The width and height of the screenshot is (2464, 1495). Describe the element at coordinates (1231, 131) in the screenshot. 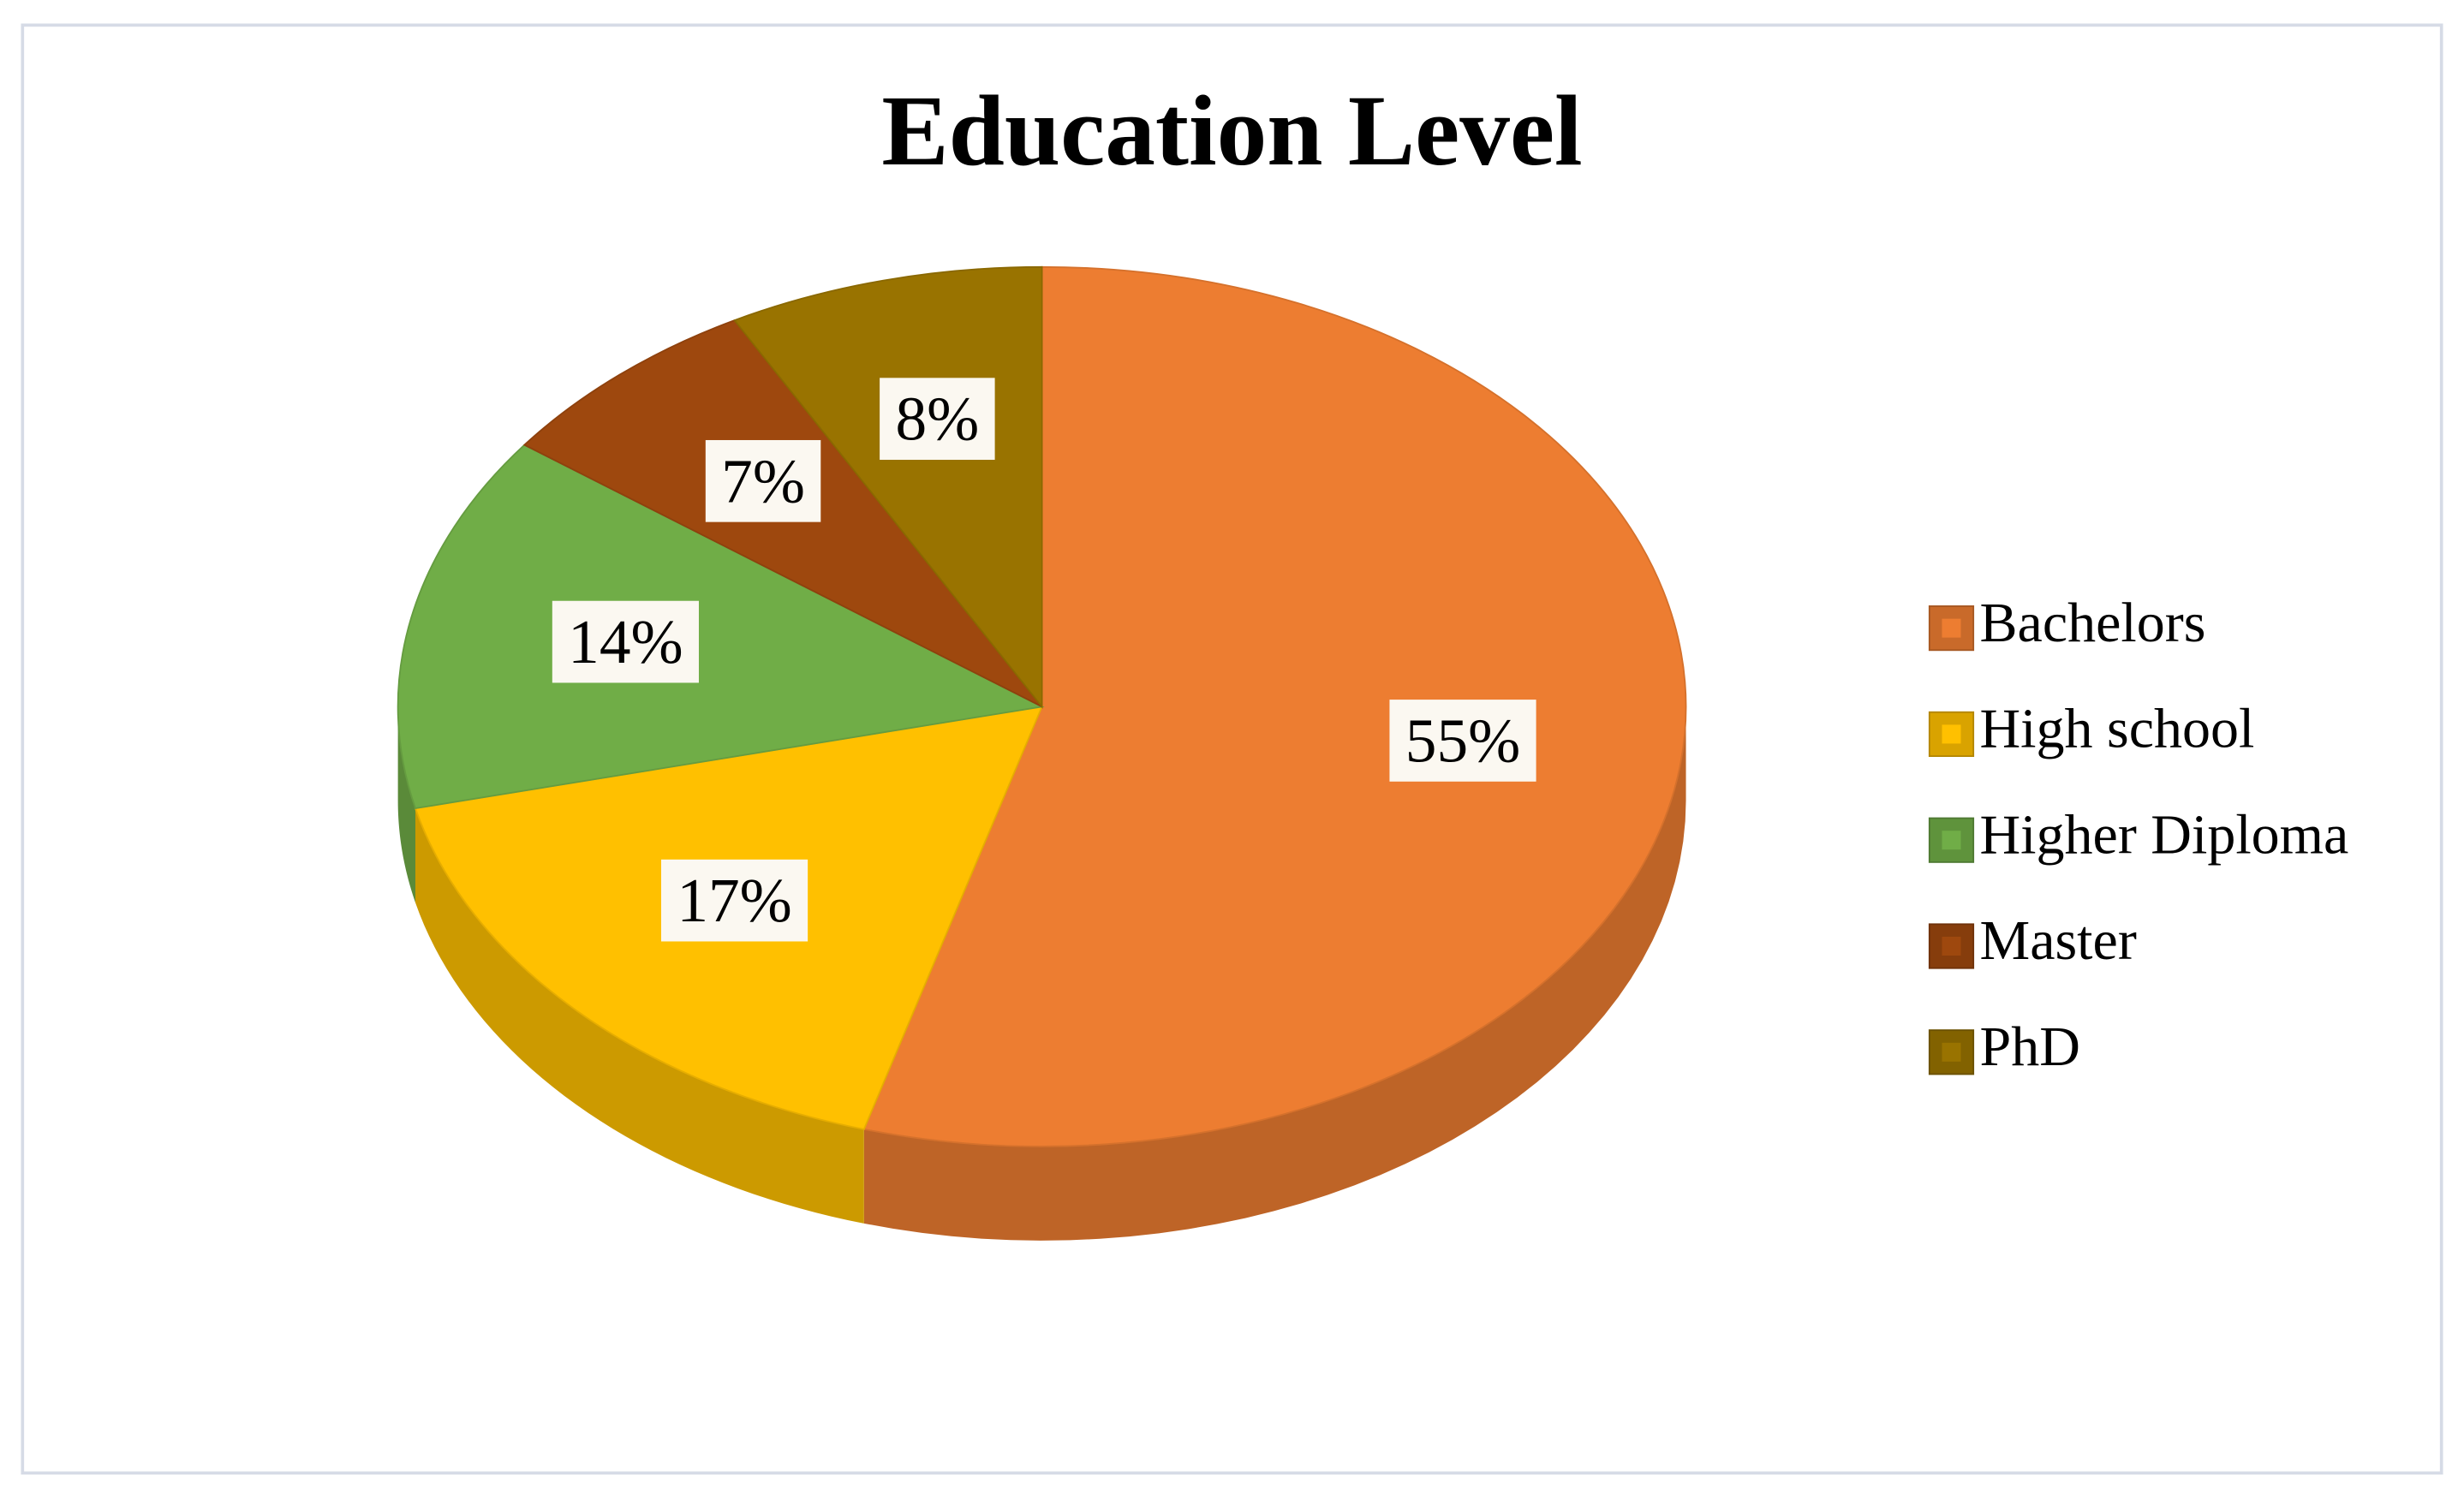

I see `chart-title: Education Level` at that location.